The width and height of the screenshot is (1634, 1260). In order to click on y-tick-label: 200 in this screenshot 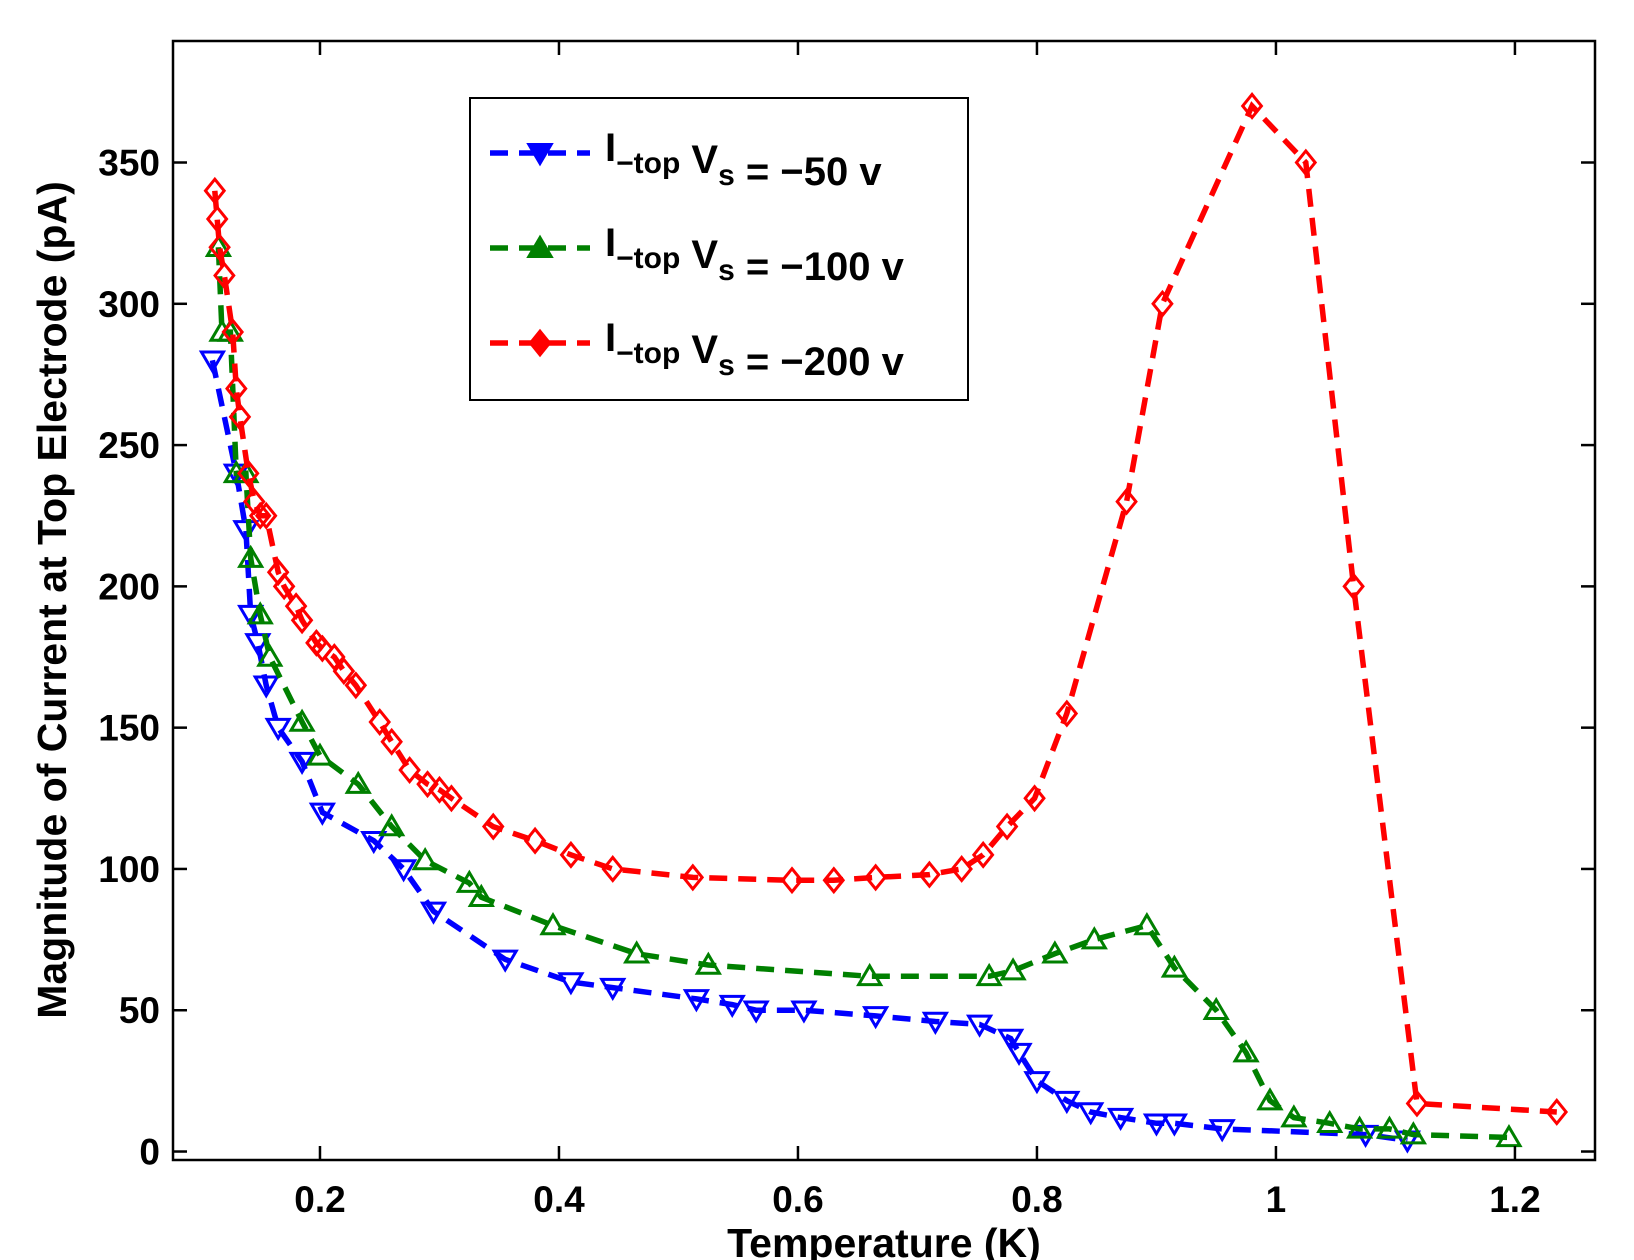, I will do `click(129, 586)`.